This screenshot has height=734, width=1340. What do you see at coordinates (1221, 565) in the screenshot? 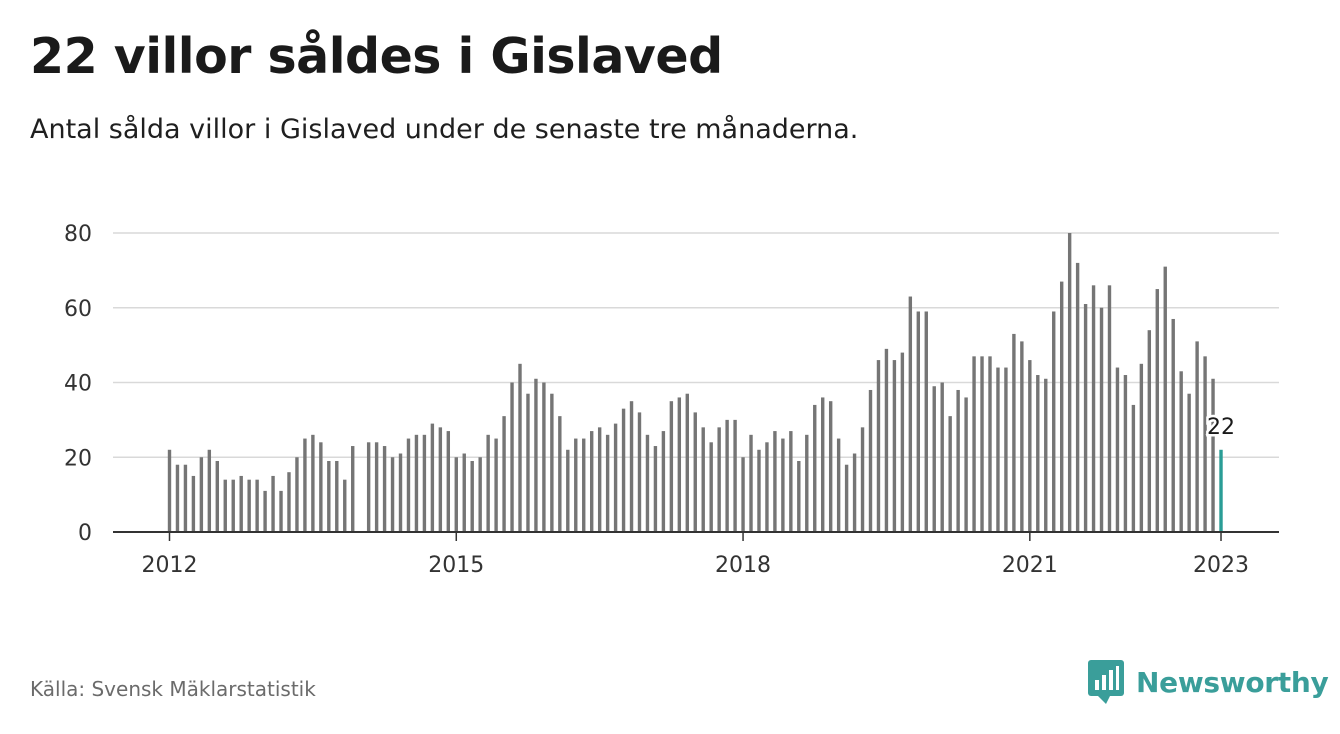
I see `x-tick-label-2023: 2023` at bounding box center [1221, 565].